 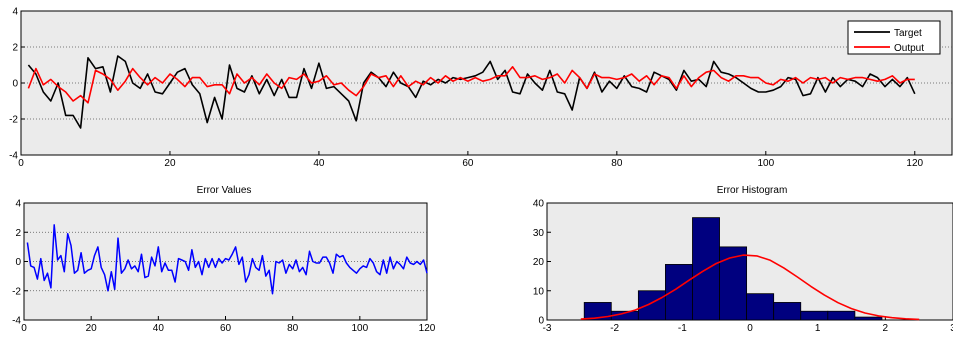 I want to click on error-histogram-y-tick-label: 30, so click(x=539, y=233).